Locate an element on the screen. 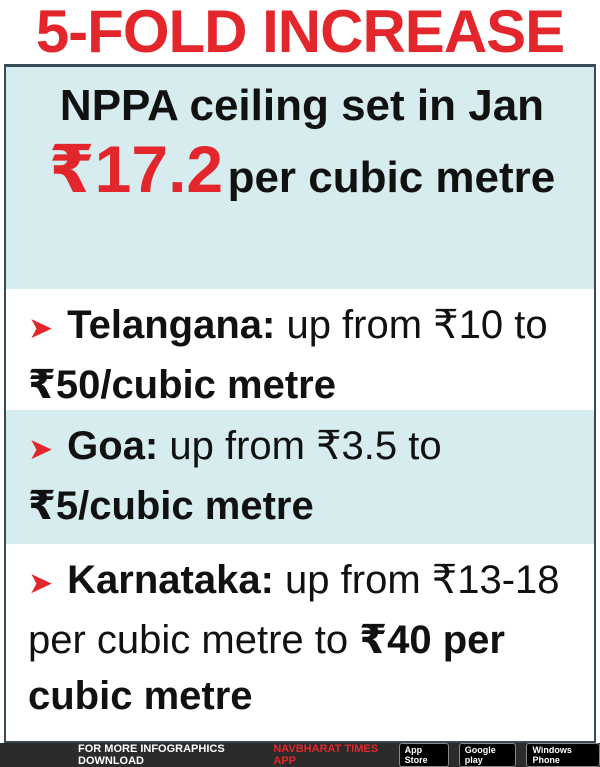  item-value: ₹5/cubic metre is located at coordinates (171, 506).